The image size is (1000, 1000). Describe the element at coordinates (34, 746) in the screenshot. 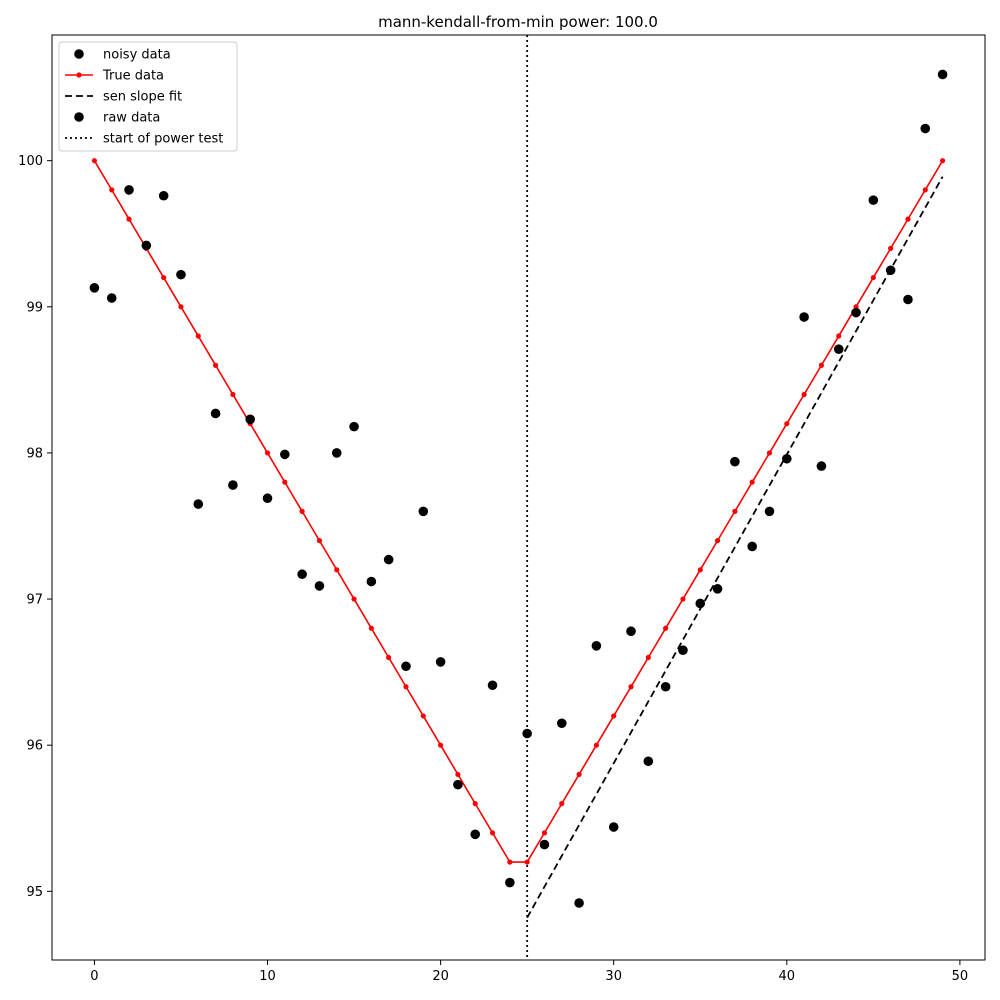

I see `y-tick-label: 96` at that location.